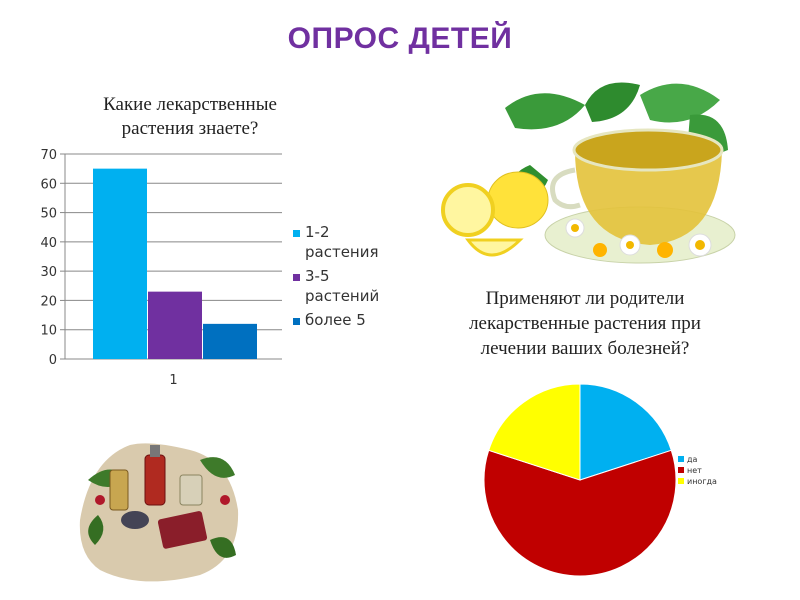 The image size is (800, 600). Describe the element at coordinates (53, 360) in the screenshot. I see `y-tick-label: 0` at that location.